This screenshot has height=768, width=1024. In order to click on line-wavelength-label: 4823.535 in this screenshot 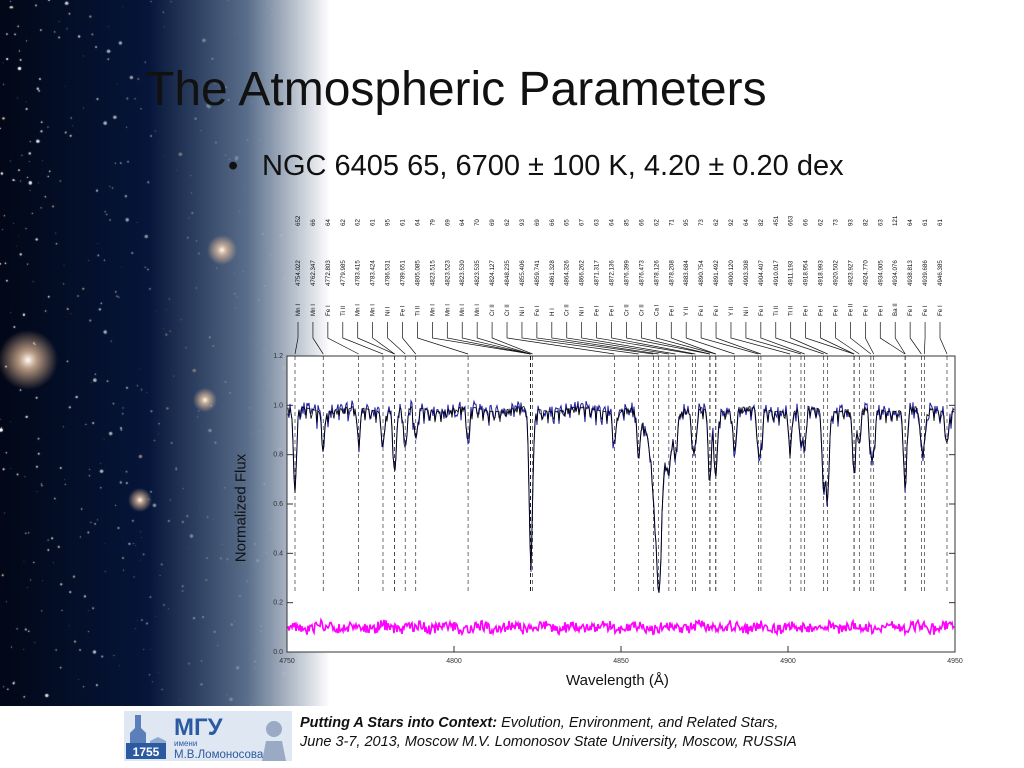, I will do `click(477, 273)`.